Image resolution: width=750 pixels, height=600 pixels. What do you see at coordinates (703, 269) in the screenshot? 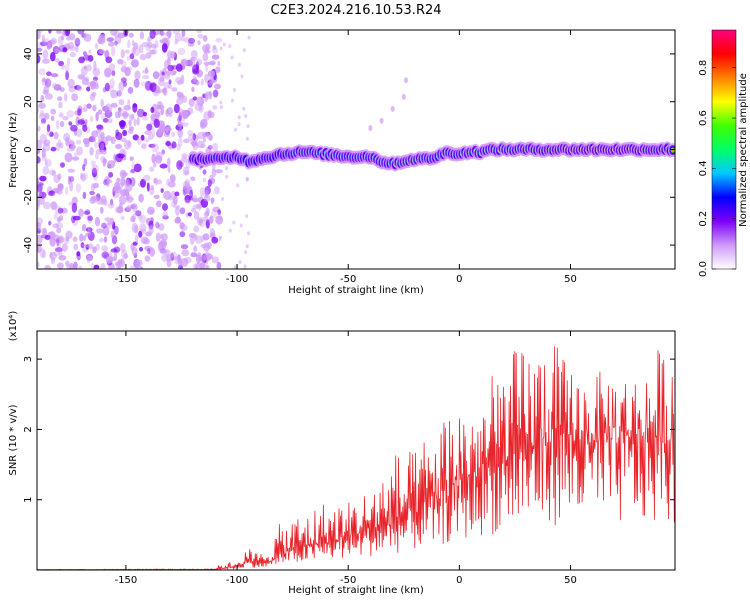
I see `colorbar-tick-label: 0.0` at bounding box center [703, 269].